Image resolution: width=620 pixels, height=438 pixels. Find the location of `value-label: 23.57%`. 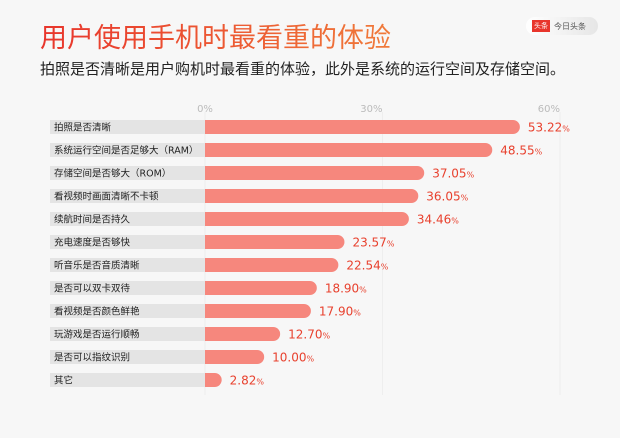

value-label: 23.57% is located at coordinates (373, 243).